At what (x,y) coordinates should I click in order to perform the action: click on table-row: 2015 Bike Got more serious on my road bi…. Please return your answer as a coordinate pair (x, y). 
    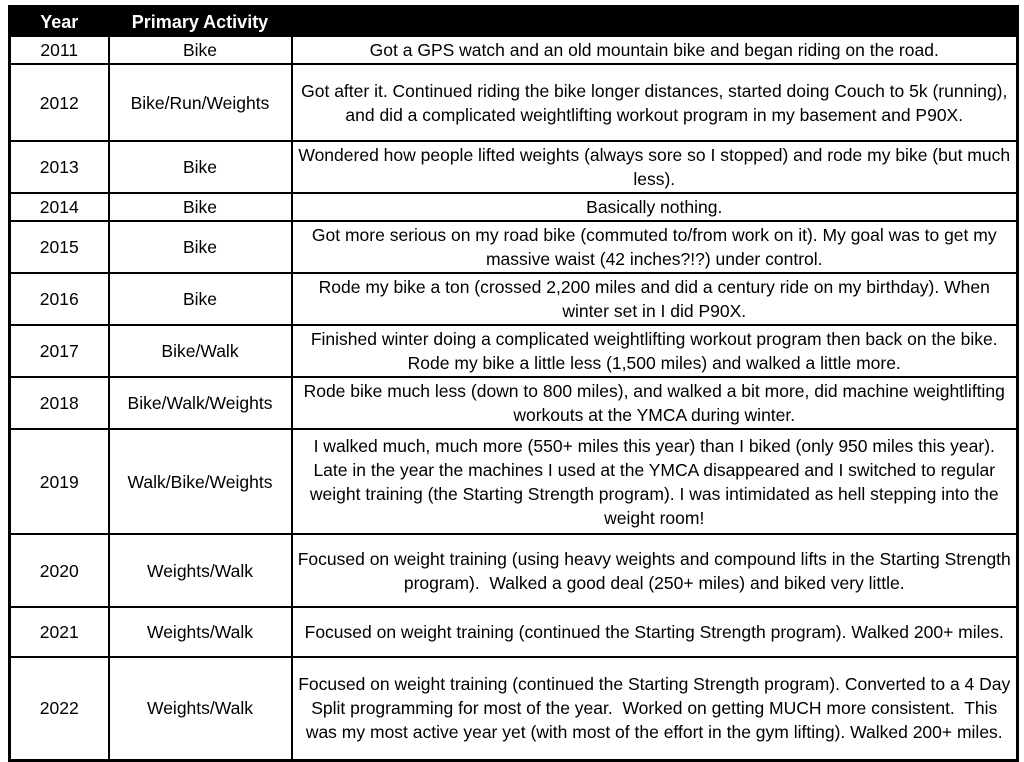
    Looking at the image, I should click on (513, 247).